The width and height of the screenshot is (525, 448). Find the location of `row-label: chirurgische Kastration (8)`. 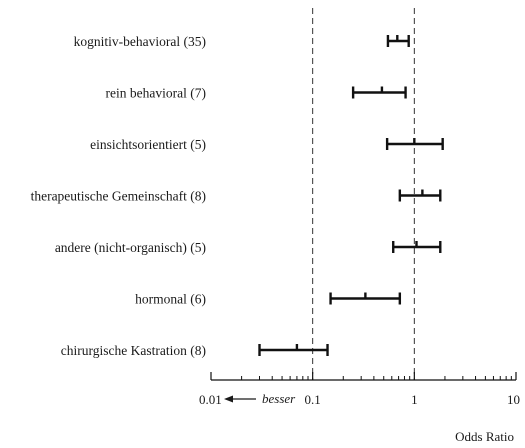

row-label: chirurgische Kastration (8) is located at coordinates (133, 350).